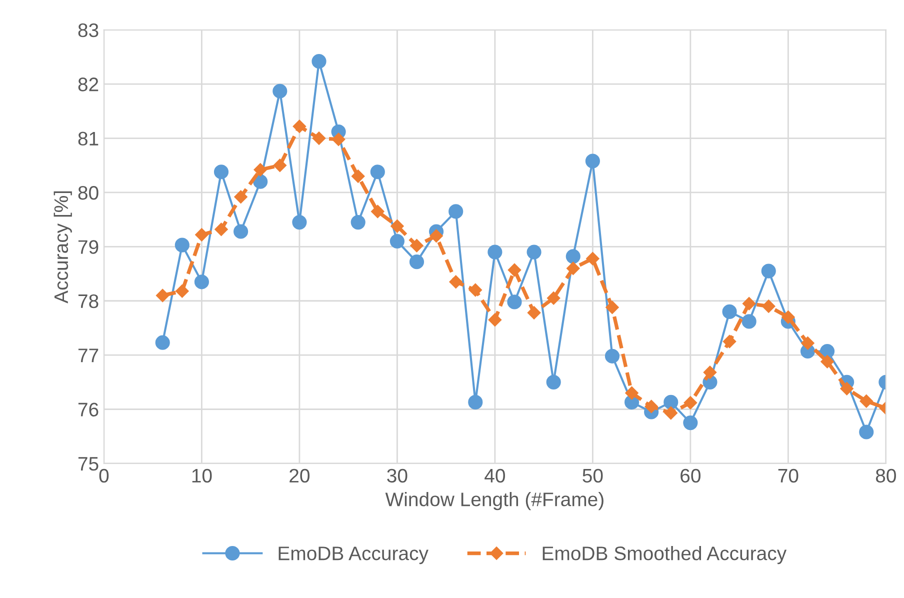  Describe the element at coordinates (353, 555) in the screenshot. I see `legend-label: EmoDB Accuracy` at that location.